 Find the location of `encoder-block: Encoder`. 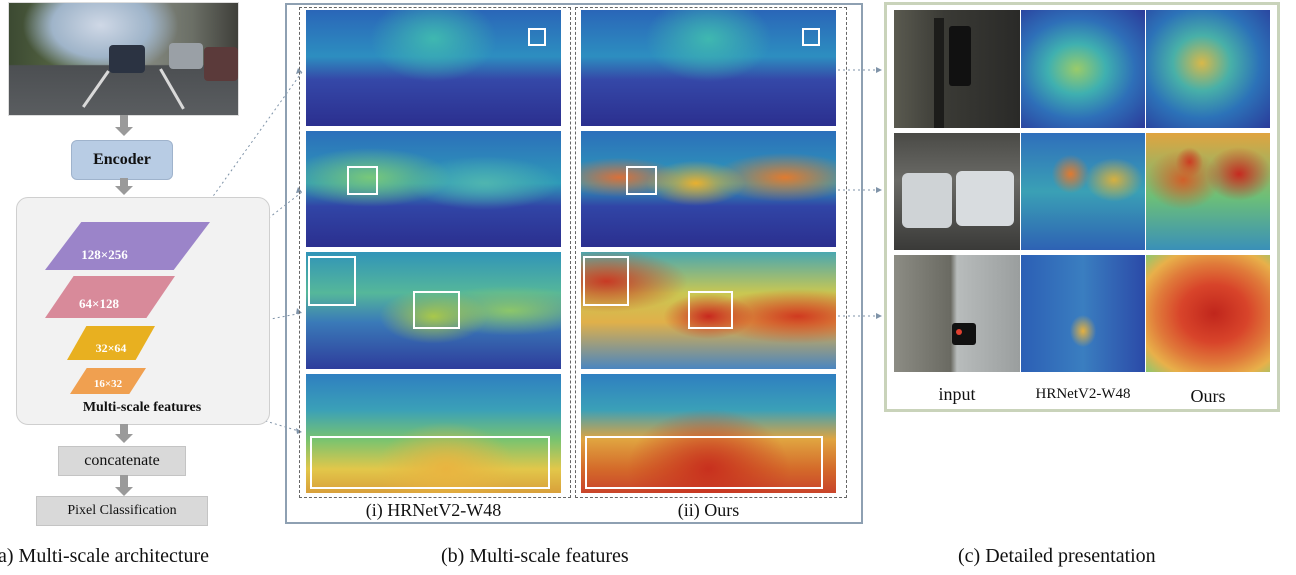

encoder-block: Encoder is located at coordinates (122, 160).